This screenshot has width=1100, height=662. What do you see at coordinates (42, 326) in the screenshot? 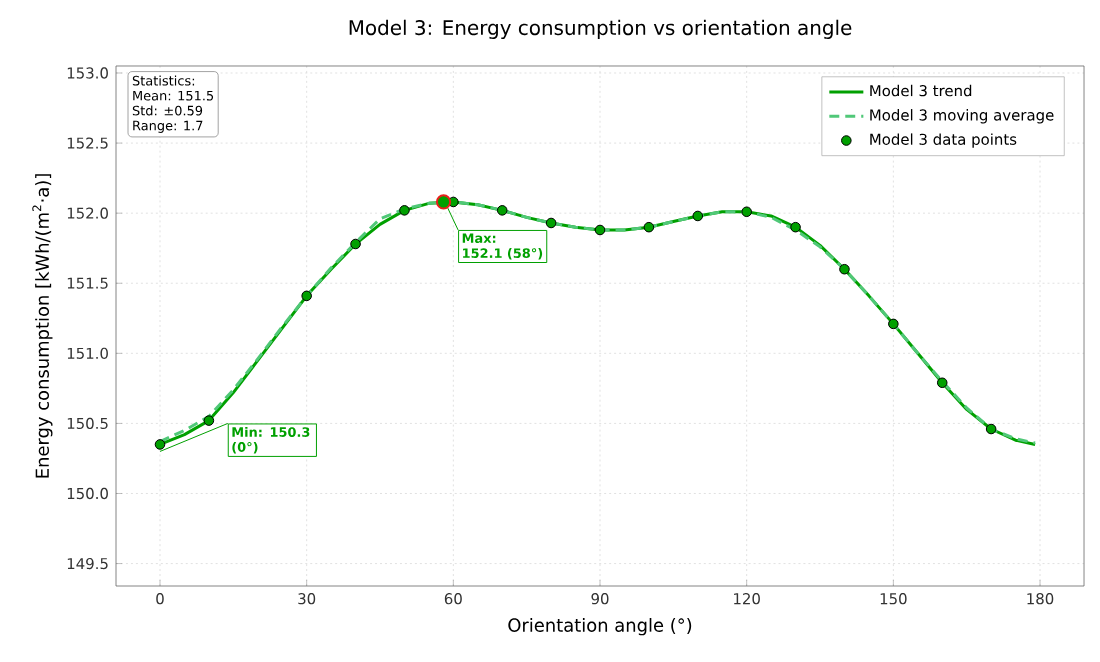
I see `y-axis-title: Energy consumption [kWh/(m$^{2}$·a)]` at bounding box center [42, 326].